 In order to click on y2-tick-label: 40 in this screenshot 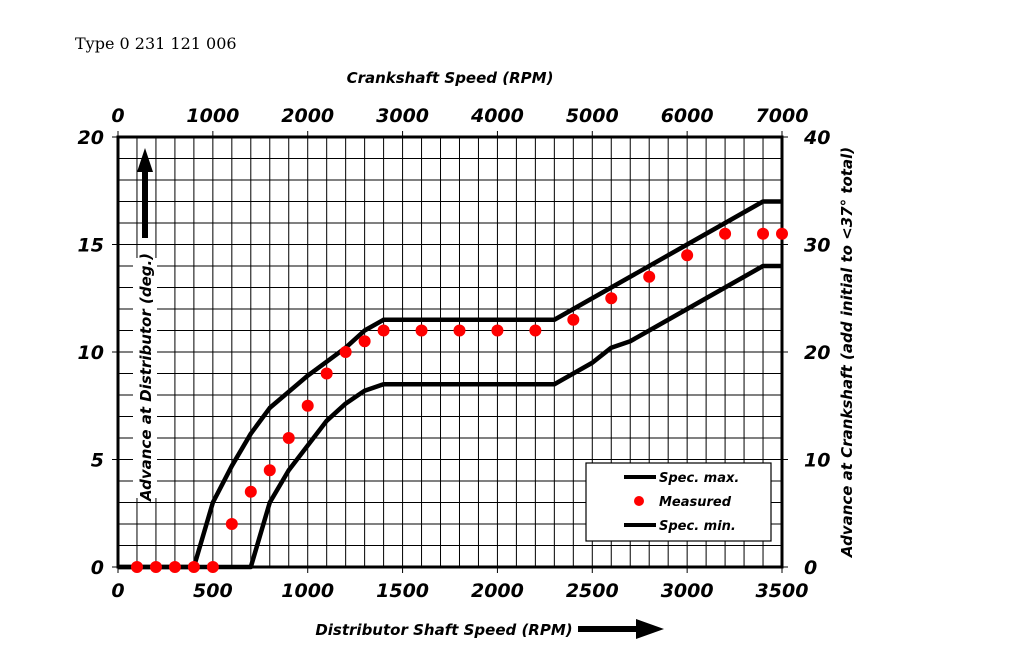, I will do `click(816, 138)`.